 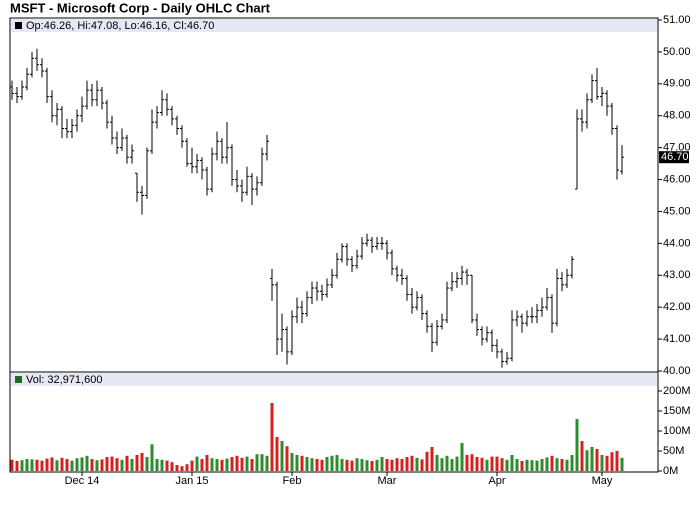 What do you see at coordinates (677, 148) in the screenshot?
I see `y-tick-label: 47.00` at bounding box center [677, 148].